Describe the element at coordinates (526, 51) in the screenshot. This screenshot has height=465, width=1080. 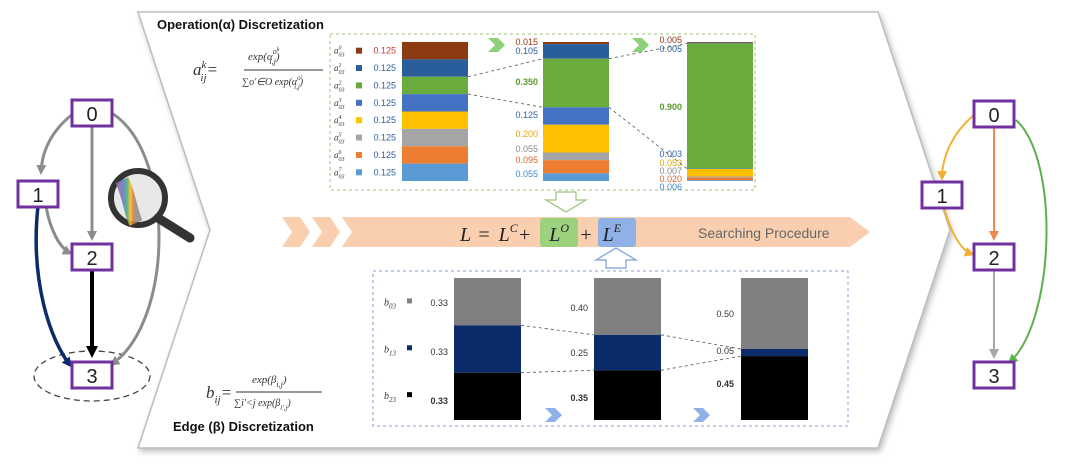
I see `stack-value-label: 0.105` at that location.